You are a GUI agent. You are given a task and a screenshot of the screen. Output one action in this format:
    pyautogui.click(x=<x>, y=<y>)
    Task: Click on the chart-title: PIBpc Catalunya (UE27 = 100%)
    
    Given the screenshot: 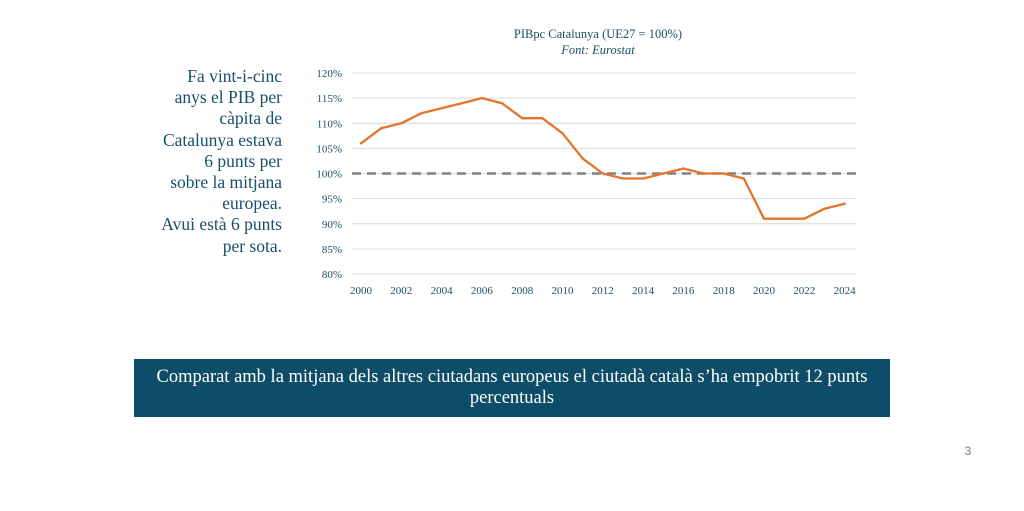 What is the action you would take?
    pyautogui.click(x=598, y=34)
    